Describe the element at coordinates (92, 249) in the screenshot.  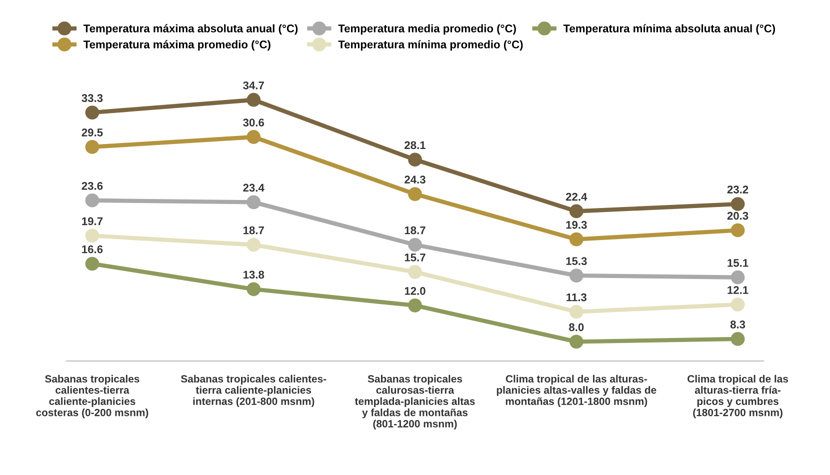
I see `data-label: 16.6` at that location.